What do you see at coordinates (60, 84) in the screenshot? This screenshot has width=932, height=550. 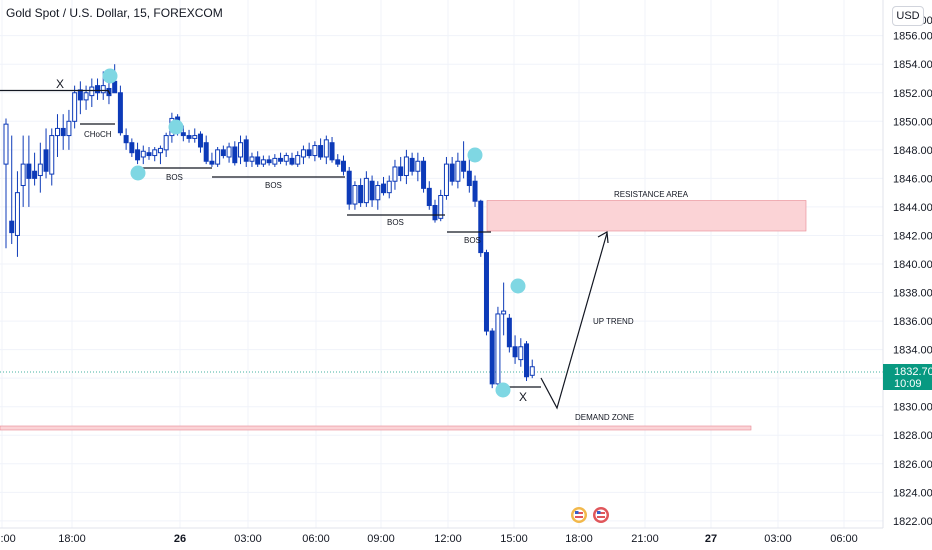 I see `x-mark-top: X` at bounding box center [60, 84].